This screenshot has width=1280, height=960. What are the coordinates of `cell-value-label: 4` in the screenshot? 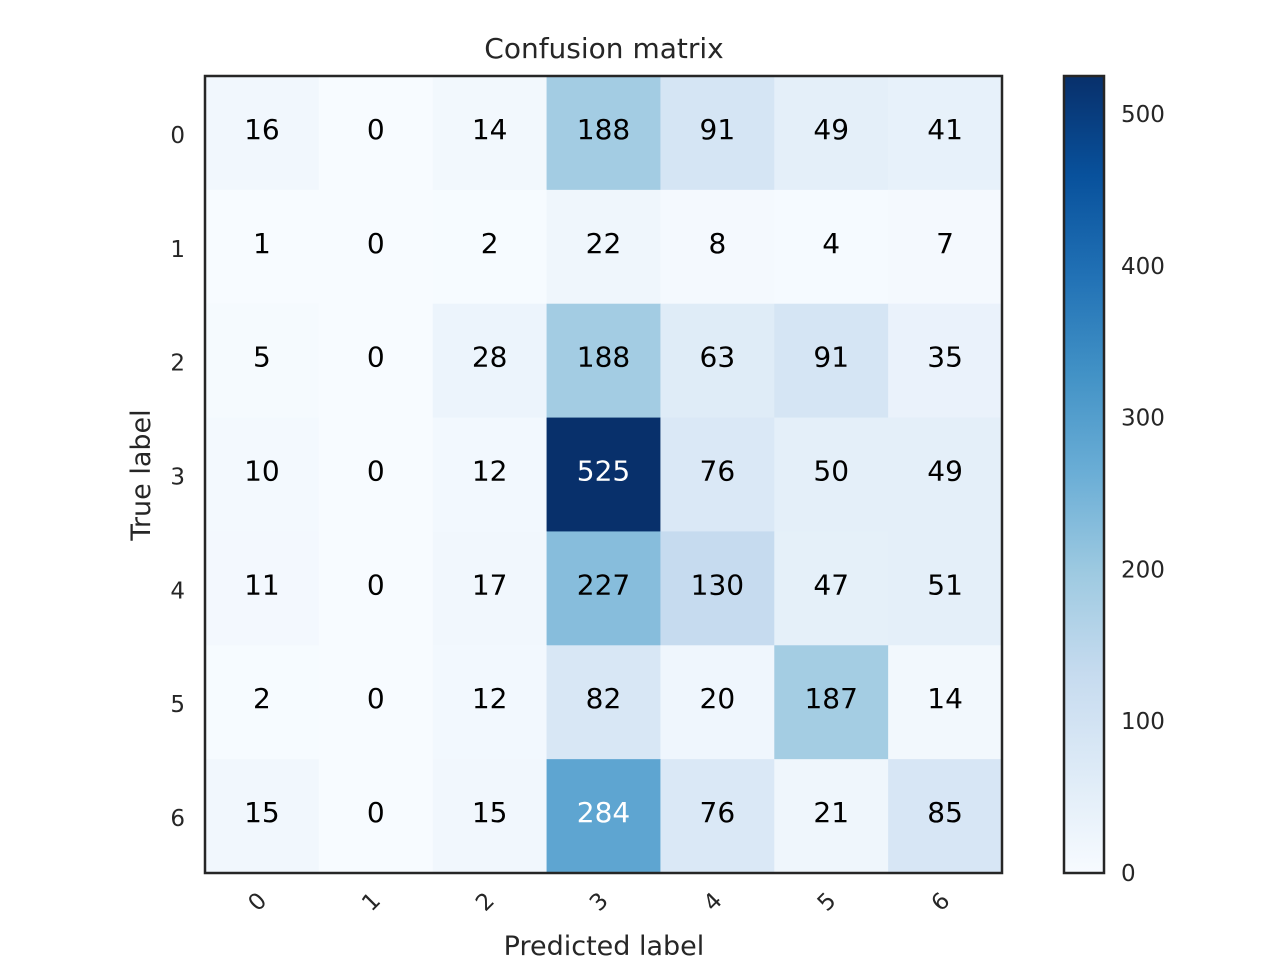 It's located at (831, 243).